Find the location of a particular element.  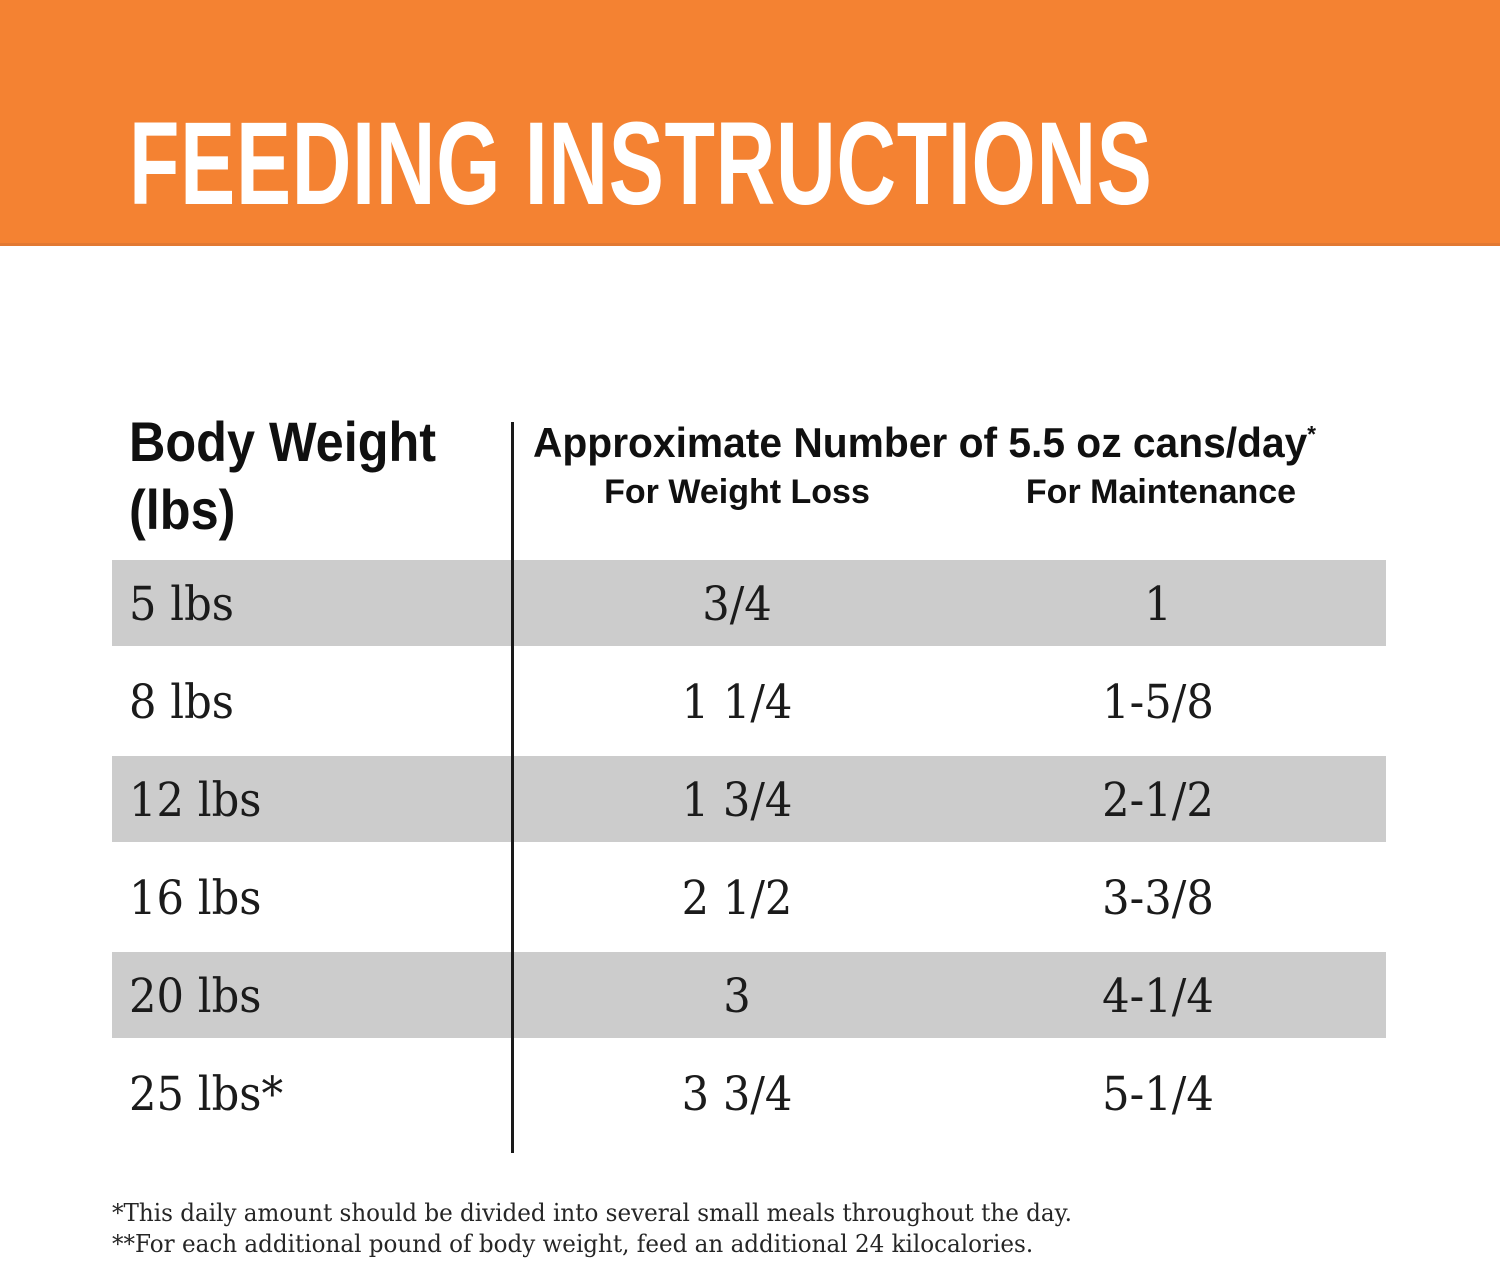

table-row: 12 lbs 1 3/4 2-1/2 is located at coordinates (750, 801).